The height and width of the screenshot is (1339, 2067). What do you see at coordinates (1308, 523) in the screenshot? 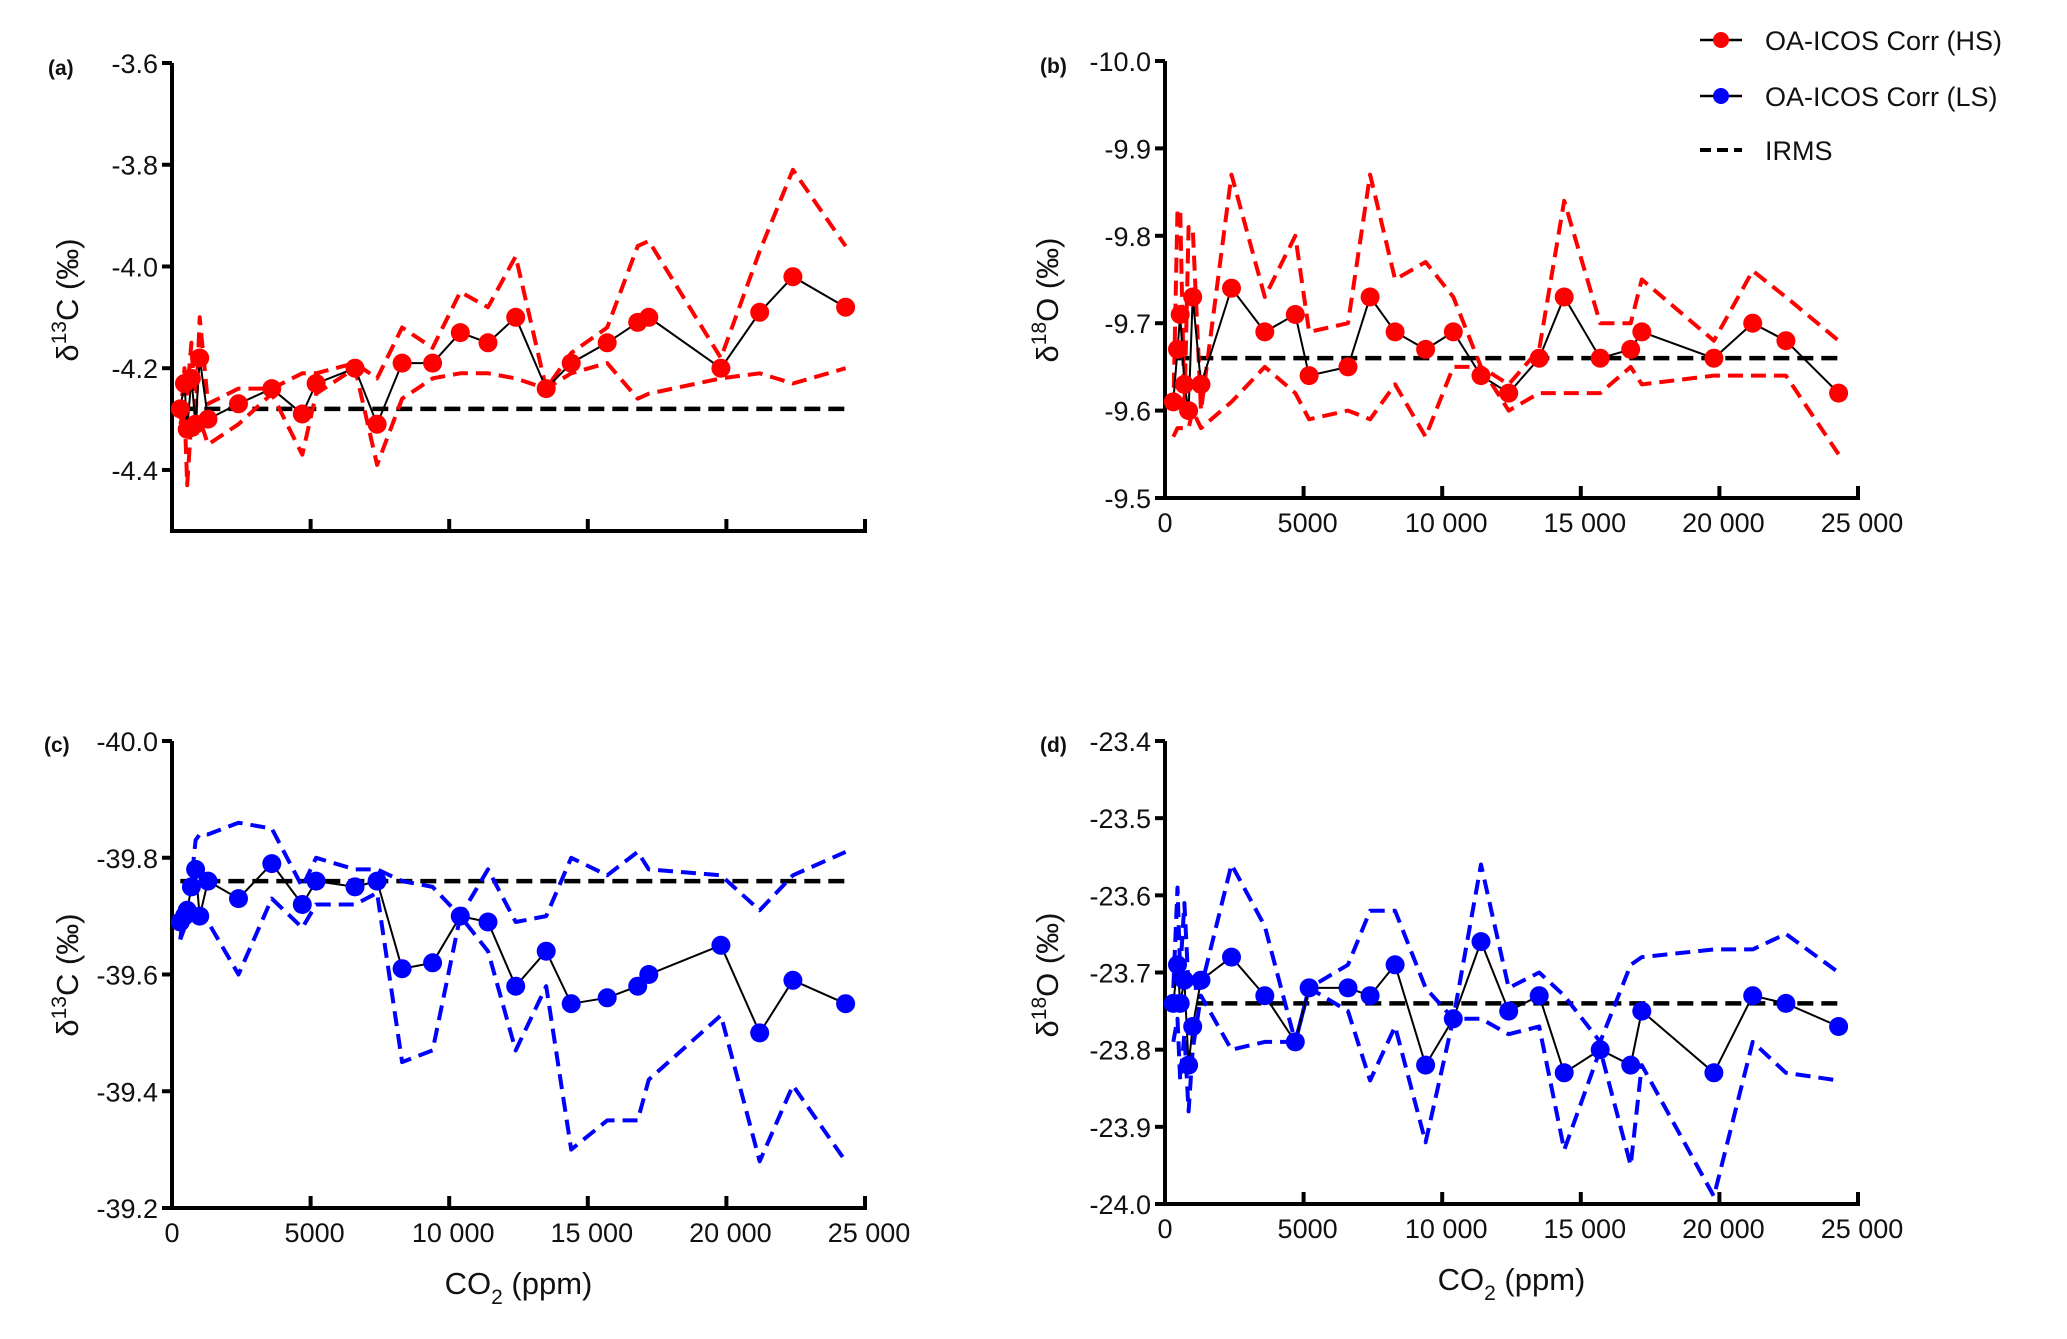
I see `x-tick-label: 5000` at bounding box center [1308, 523].